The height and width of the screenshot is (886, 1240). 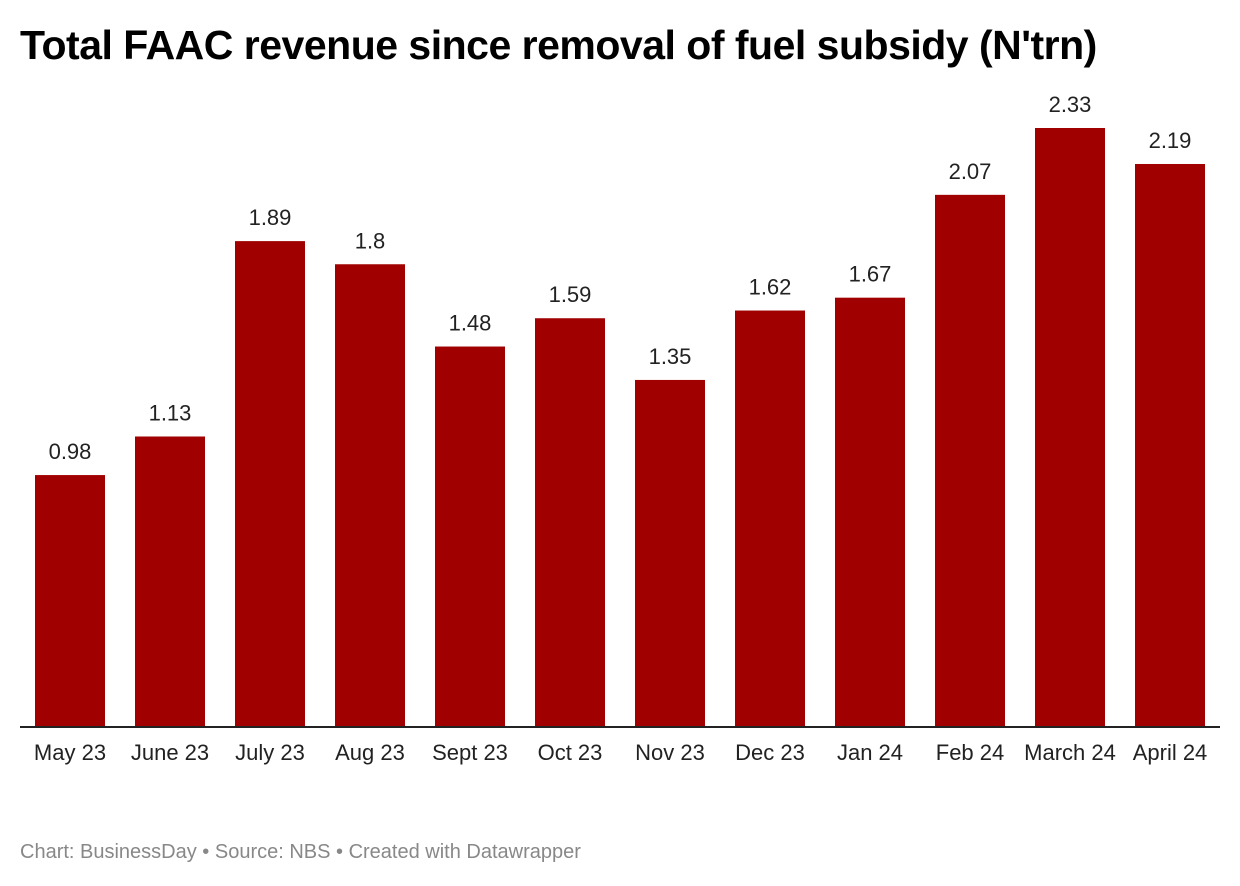 What do you see at coordinates (270, 217) in the screenshot?
I see `value-label: 1.89` at bounding box center [270, 217].